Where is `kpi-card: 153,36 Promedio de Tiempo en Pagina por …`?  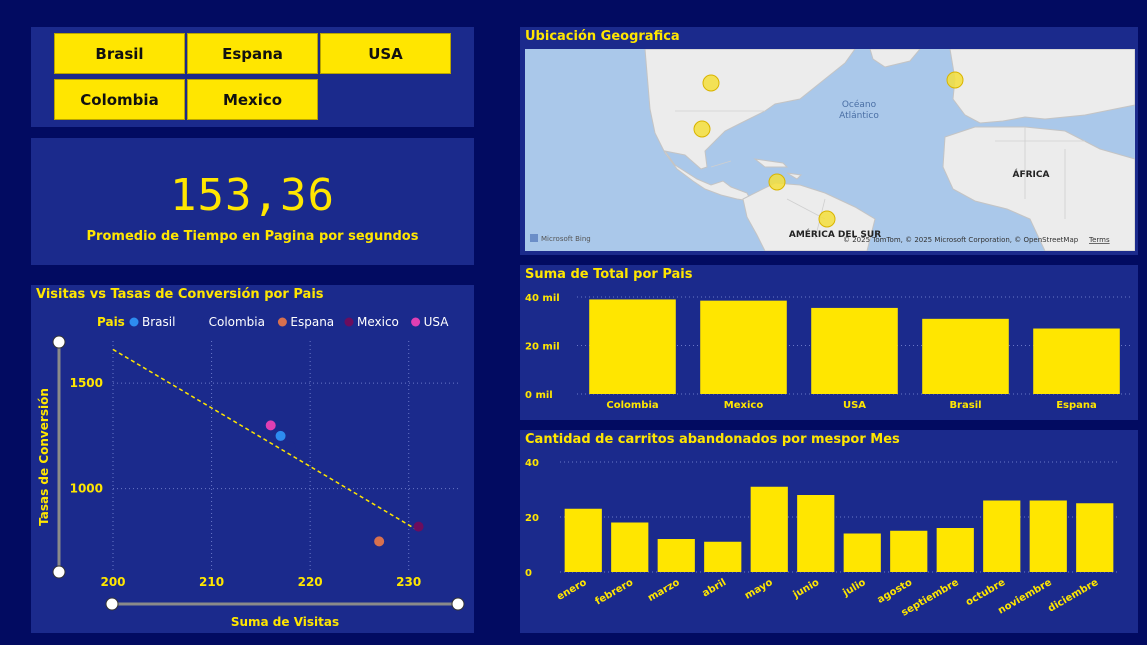 kpi-card: 153,36 Promedio de Tiempo en Pagina por … is located at coordinates (252, 201).